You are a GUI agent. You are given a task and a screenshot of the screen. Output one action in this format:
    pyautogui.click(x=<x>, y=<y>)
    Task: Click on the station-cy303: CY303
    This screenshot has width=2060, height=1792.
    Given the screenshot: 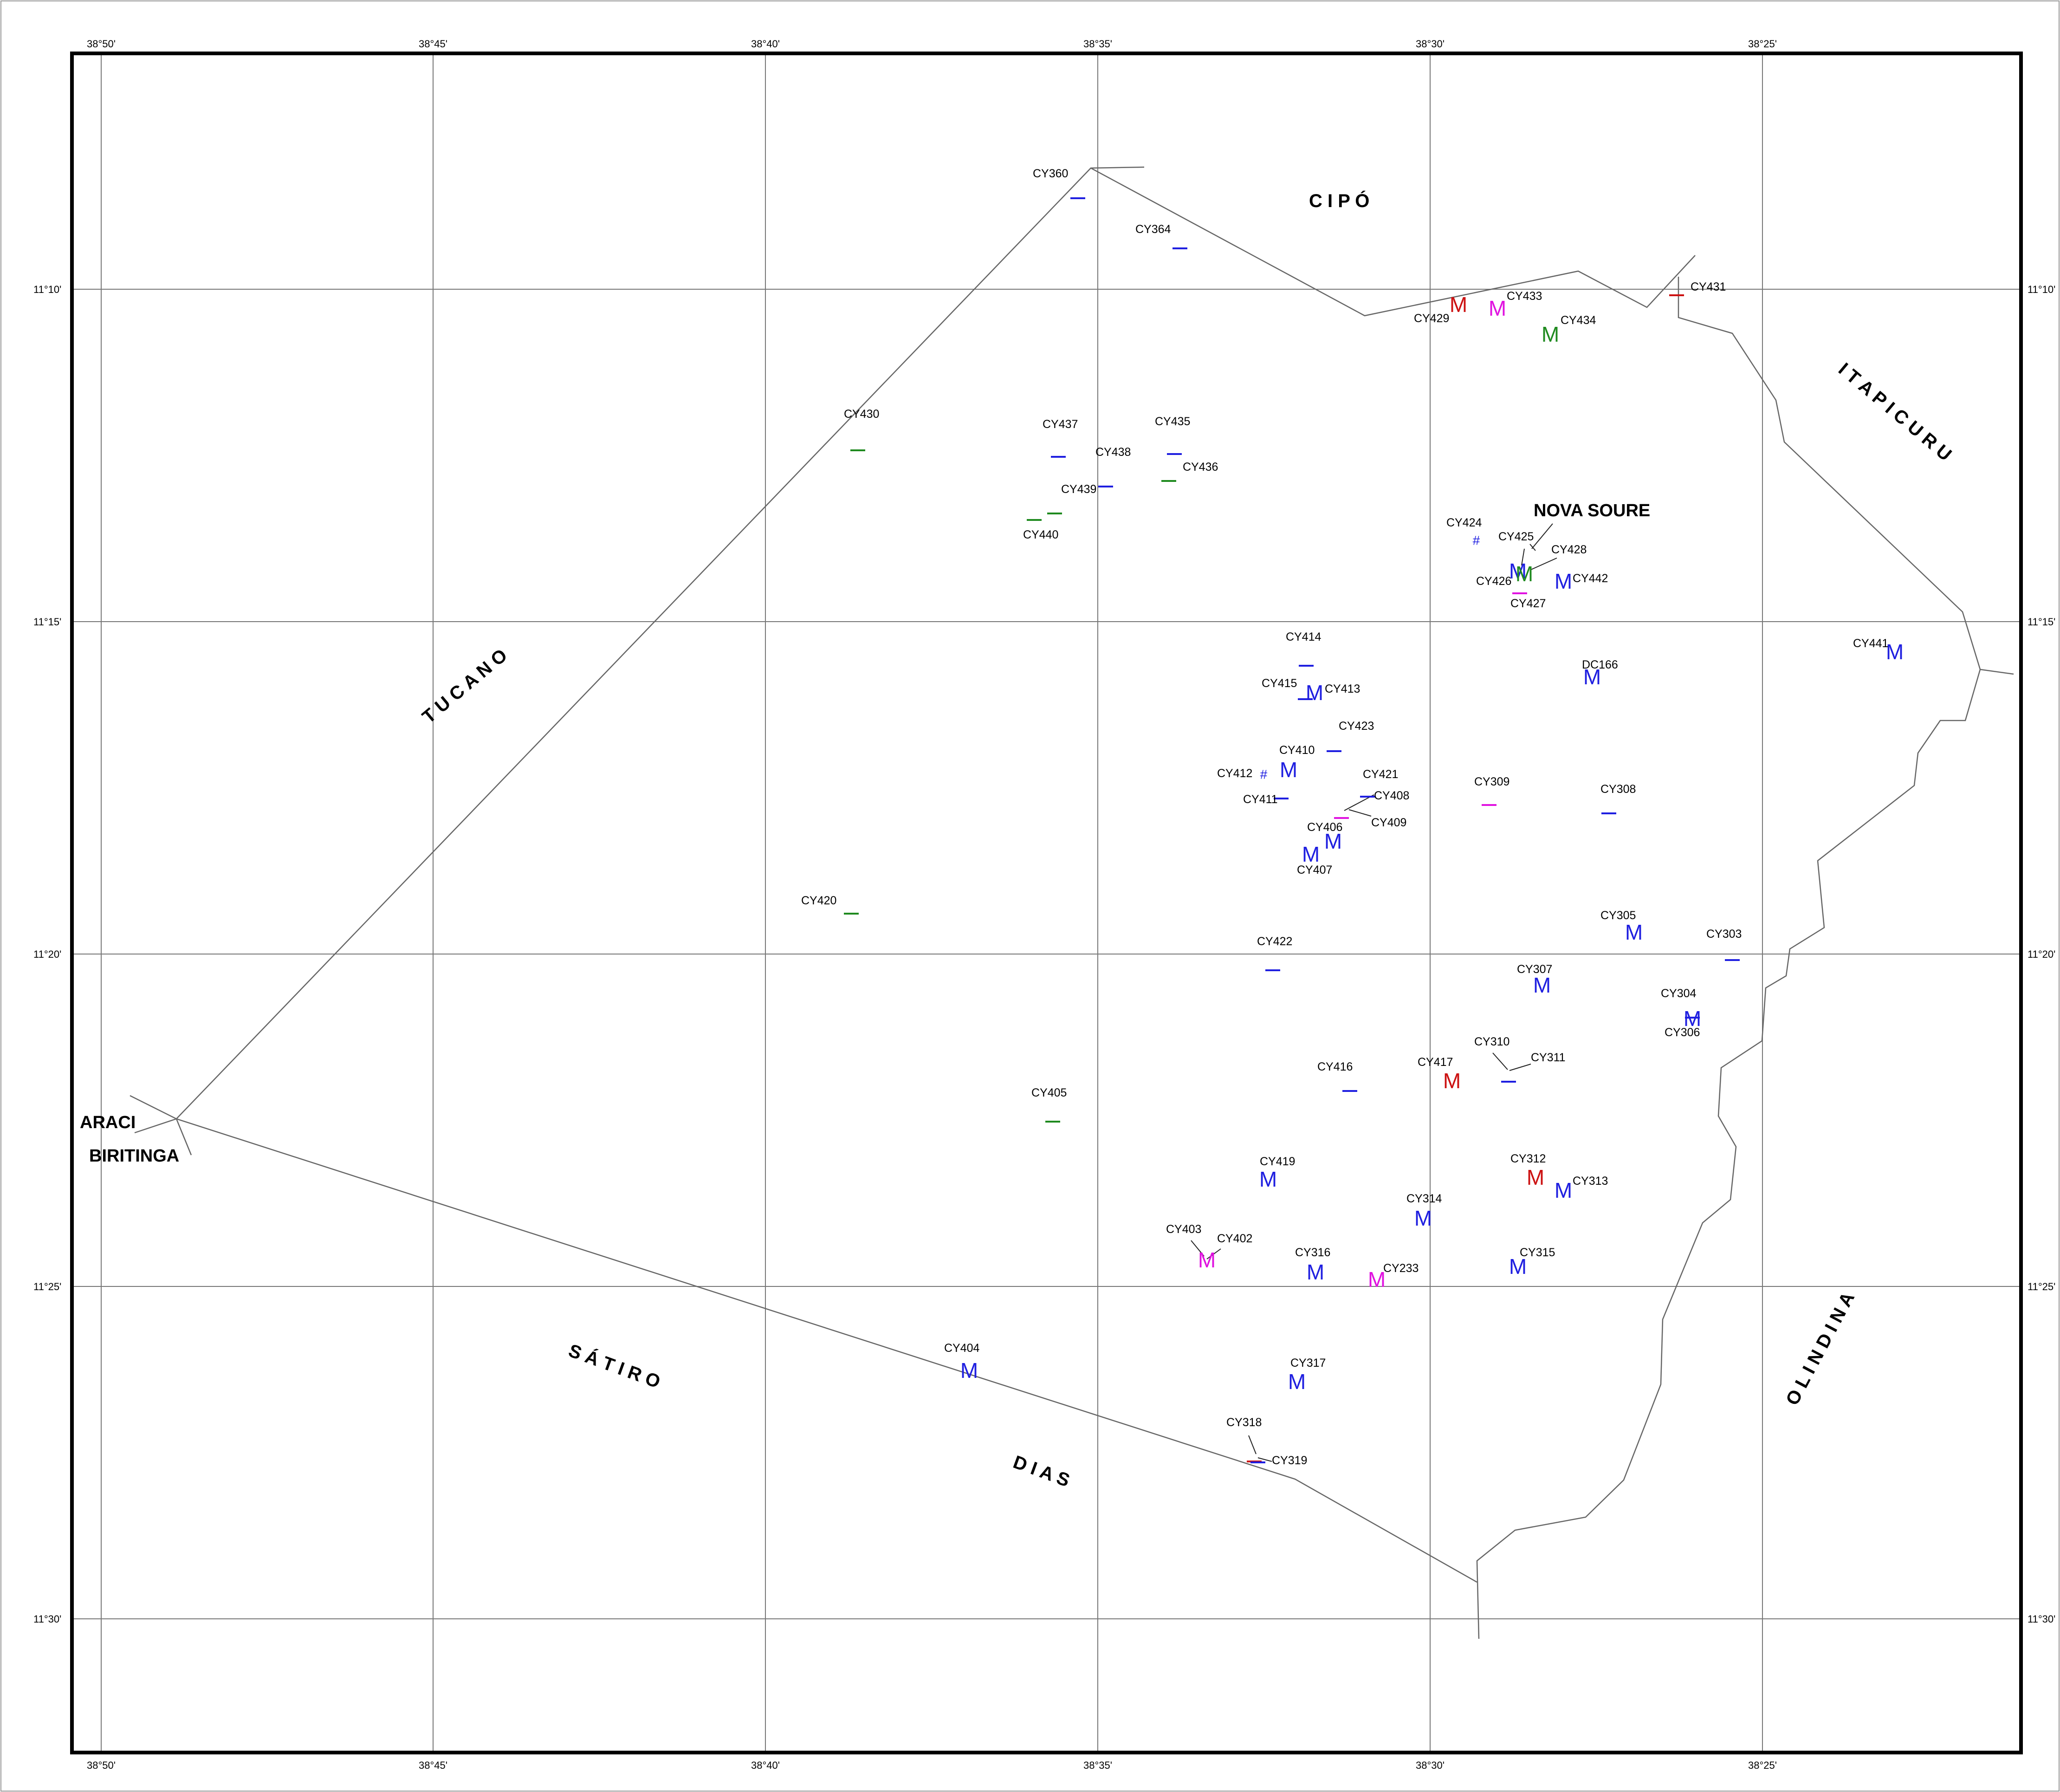 What is the action you would take?
    pyautogui.click(x=1724, y=945)
    